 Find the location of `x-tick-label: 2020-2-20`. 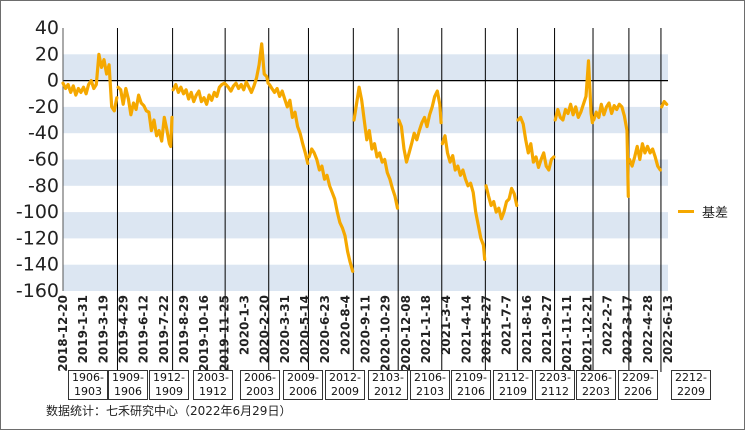

x-tick-label: 2020-2-20 is located at coordinates (265, 329).